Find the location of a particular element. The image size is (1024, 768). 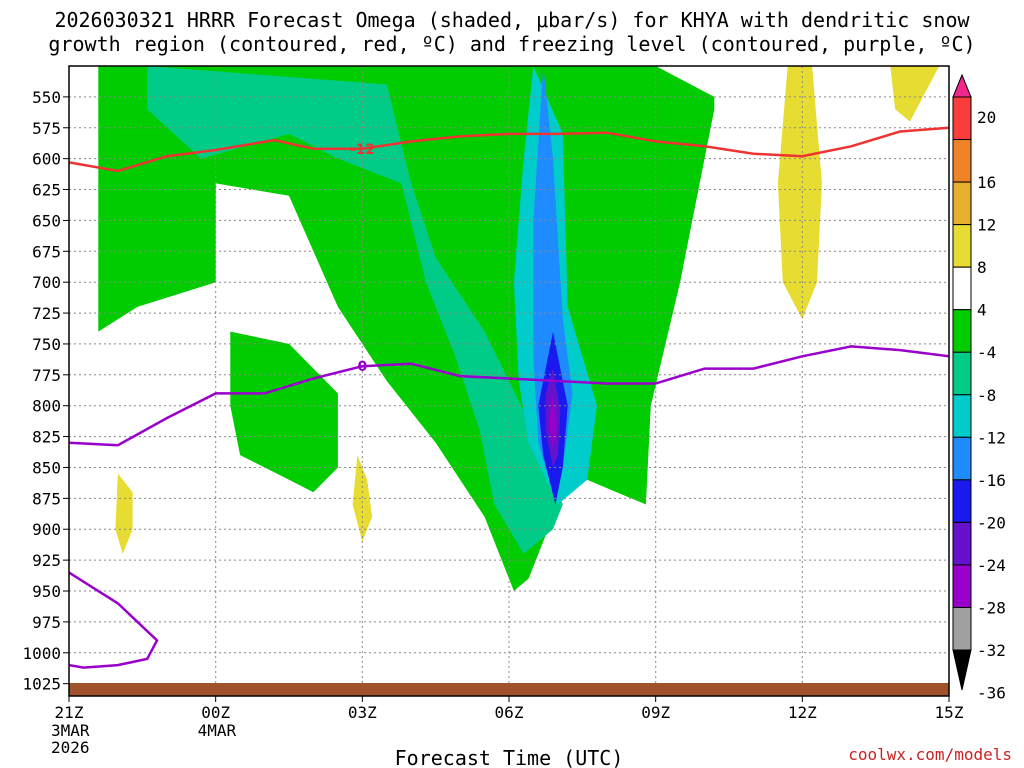

colorbar-label-12: 12 is located at coordinates (986, 225).